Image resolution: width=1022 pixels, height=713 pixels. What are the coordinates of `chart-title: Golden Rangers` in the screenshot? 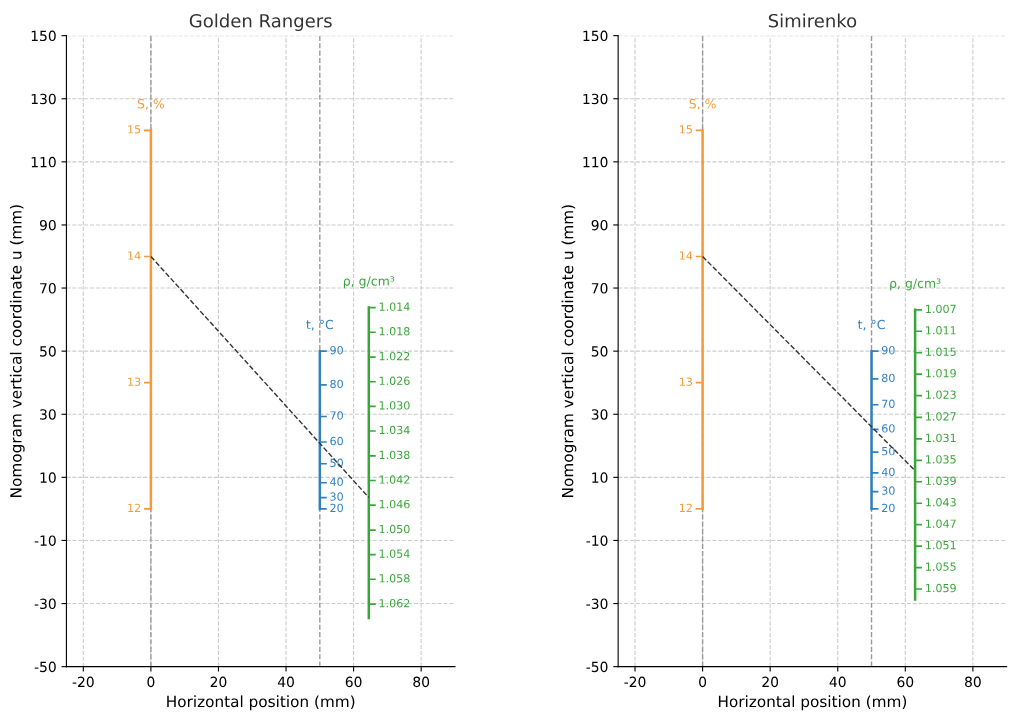 It's located at (260, 22).